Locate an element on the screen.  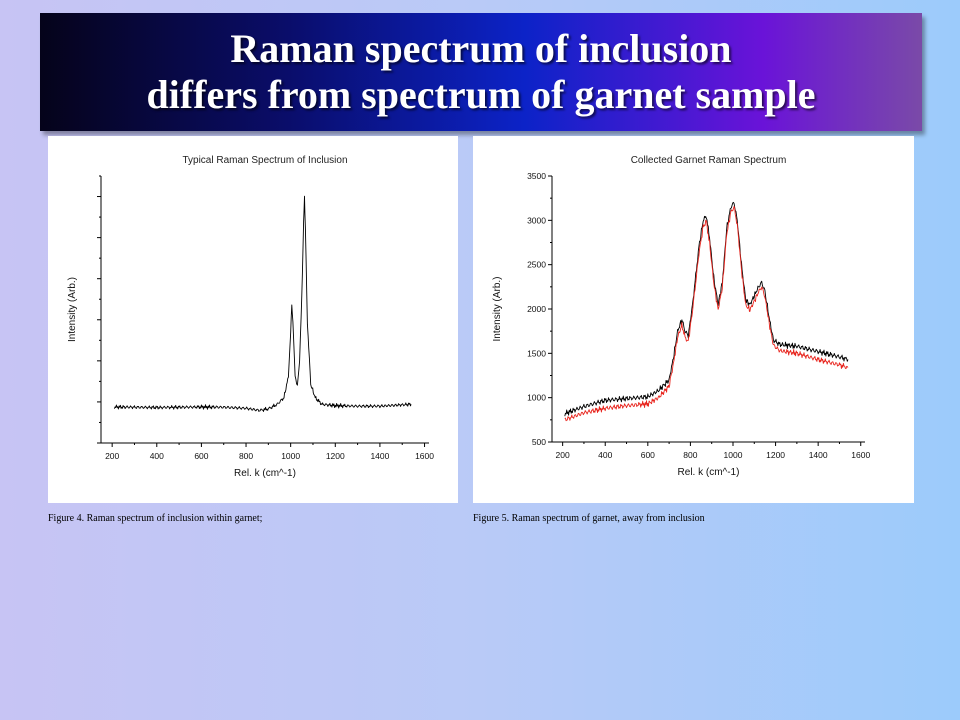
chart-title: Typical Raman Spectrum of Inclusion is located at coordinates (264, 160).